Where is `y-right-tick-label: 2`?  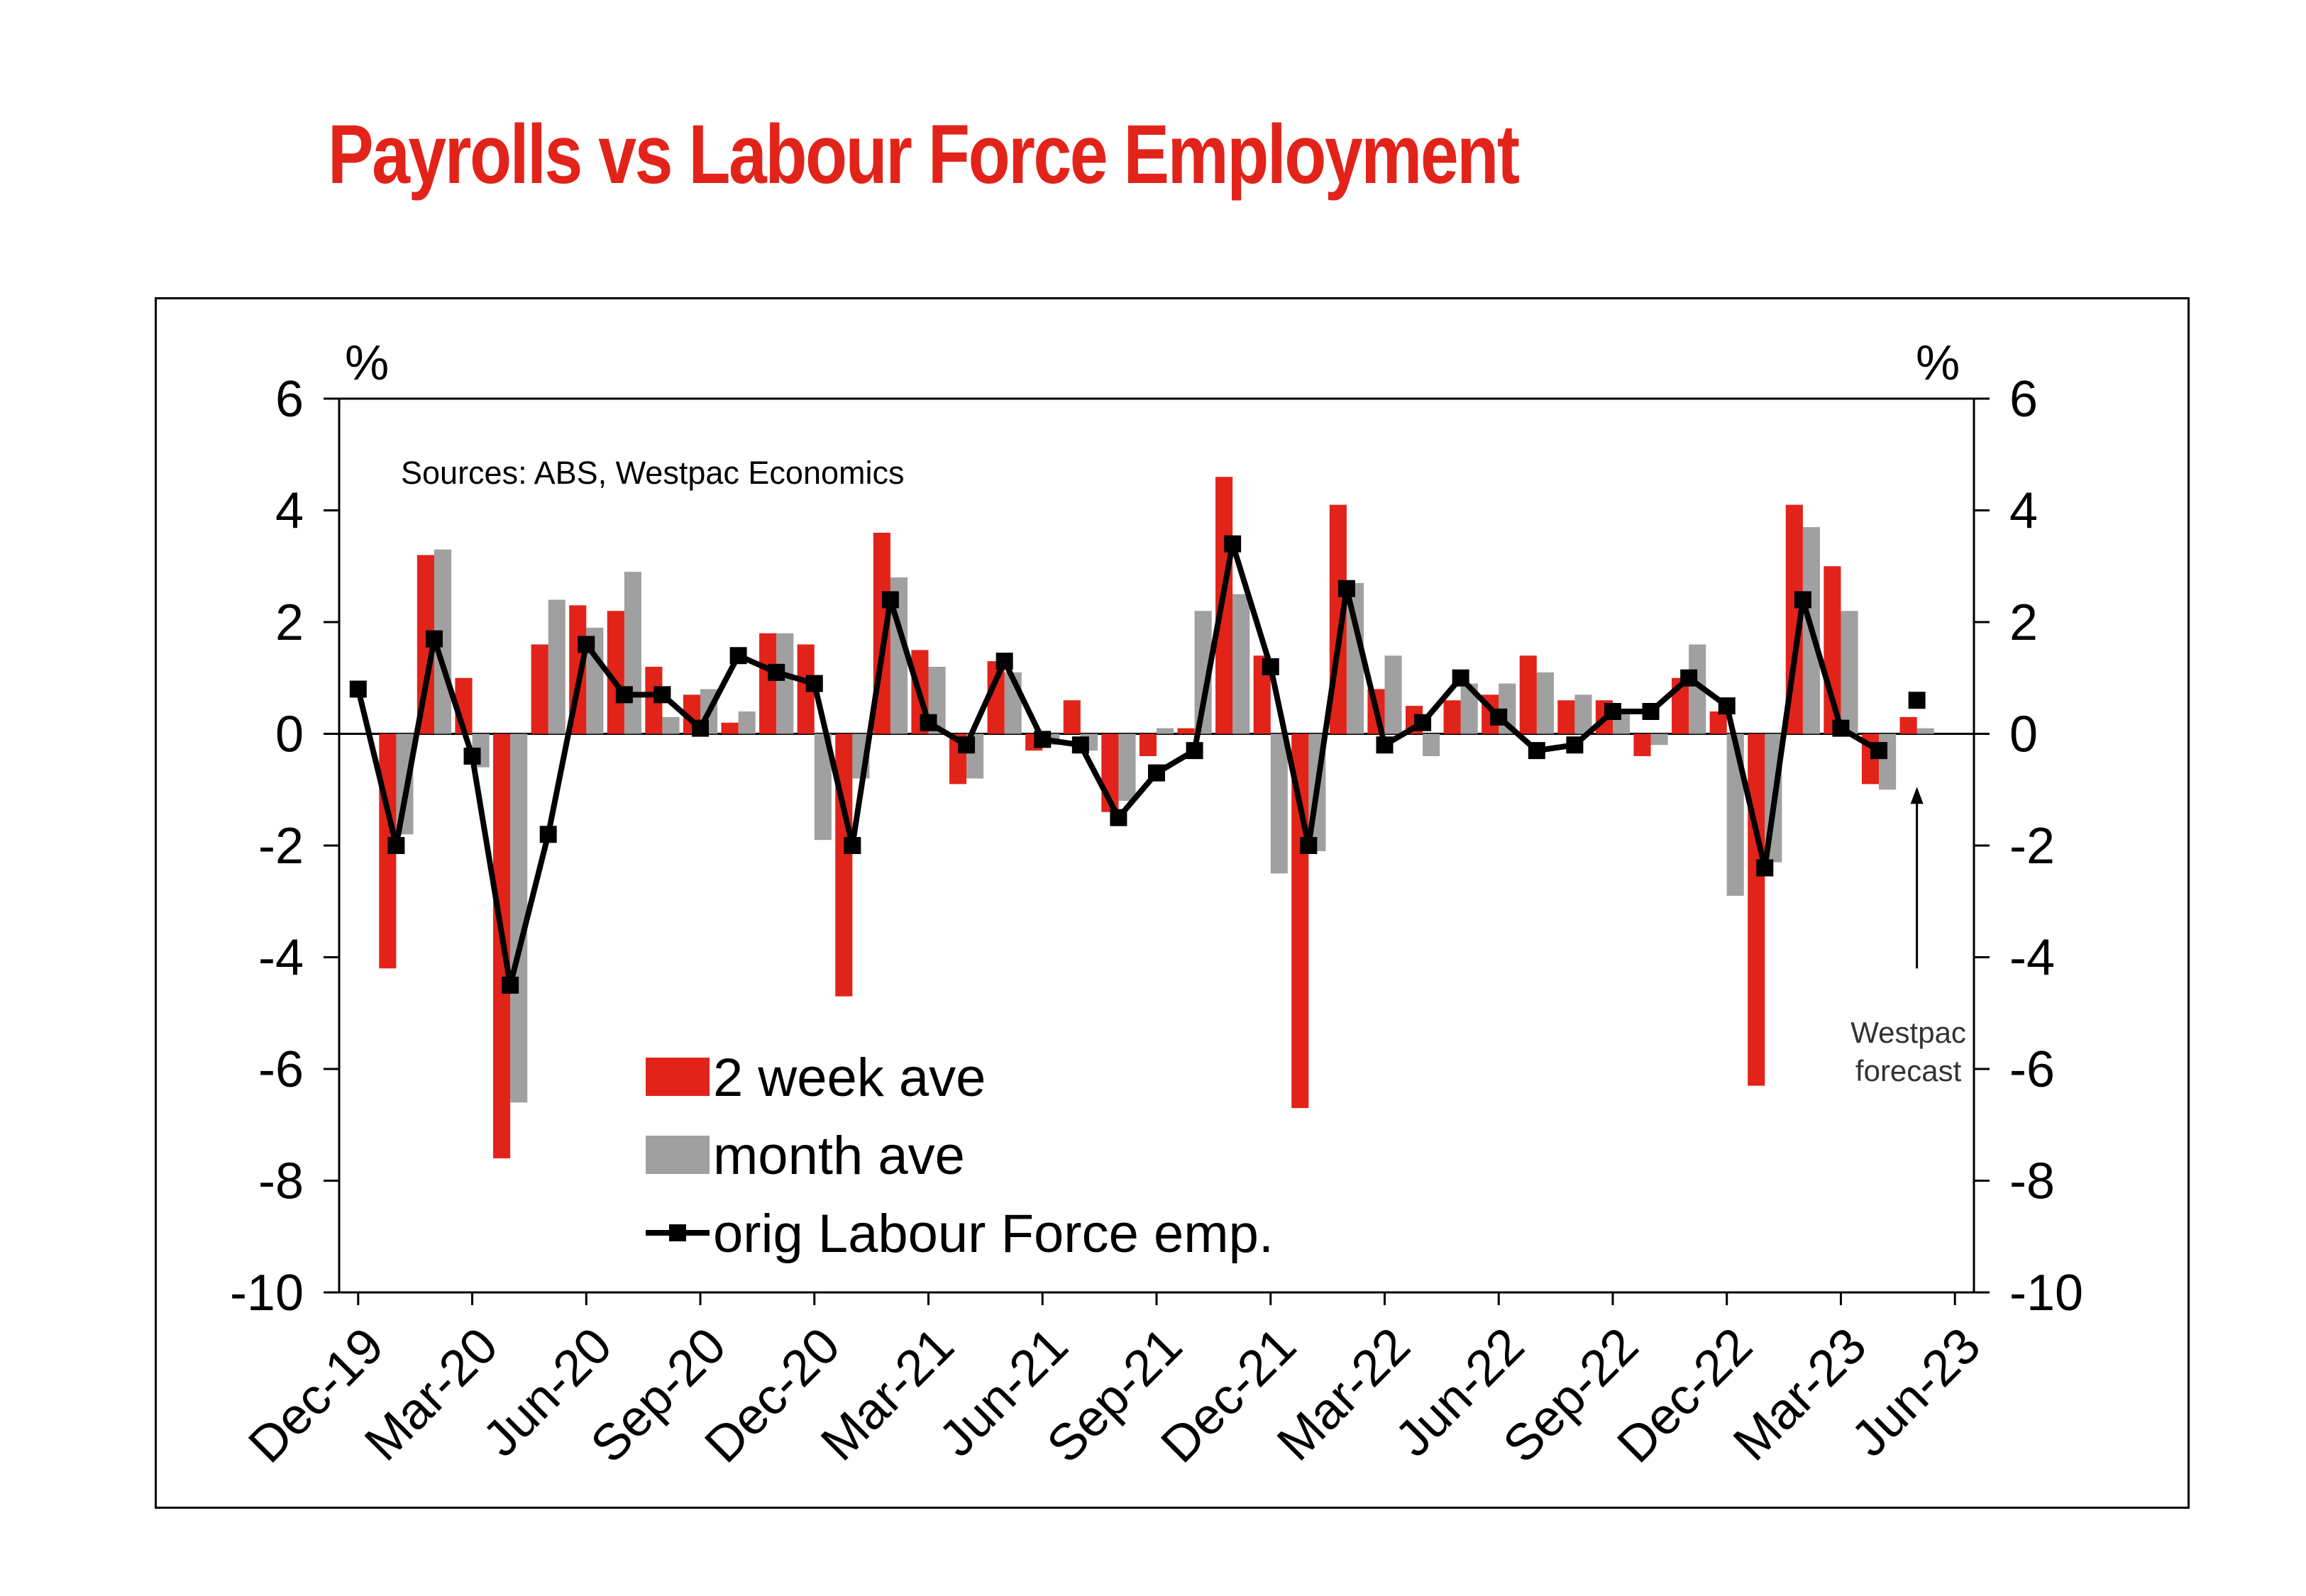
y-right-tick-label: 2 is located at coordinates (2024, 622).